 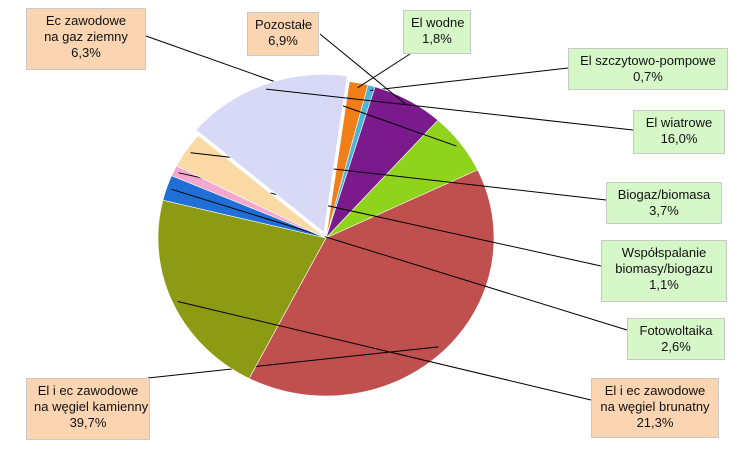 What do you see at coordinates (88, 422) in the screenshot?
I see `slice-label-line: 39,7%` at bounding box center [88, 422].